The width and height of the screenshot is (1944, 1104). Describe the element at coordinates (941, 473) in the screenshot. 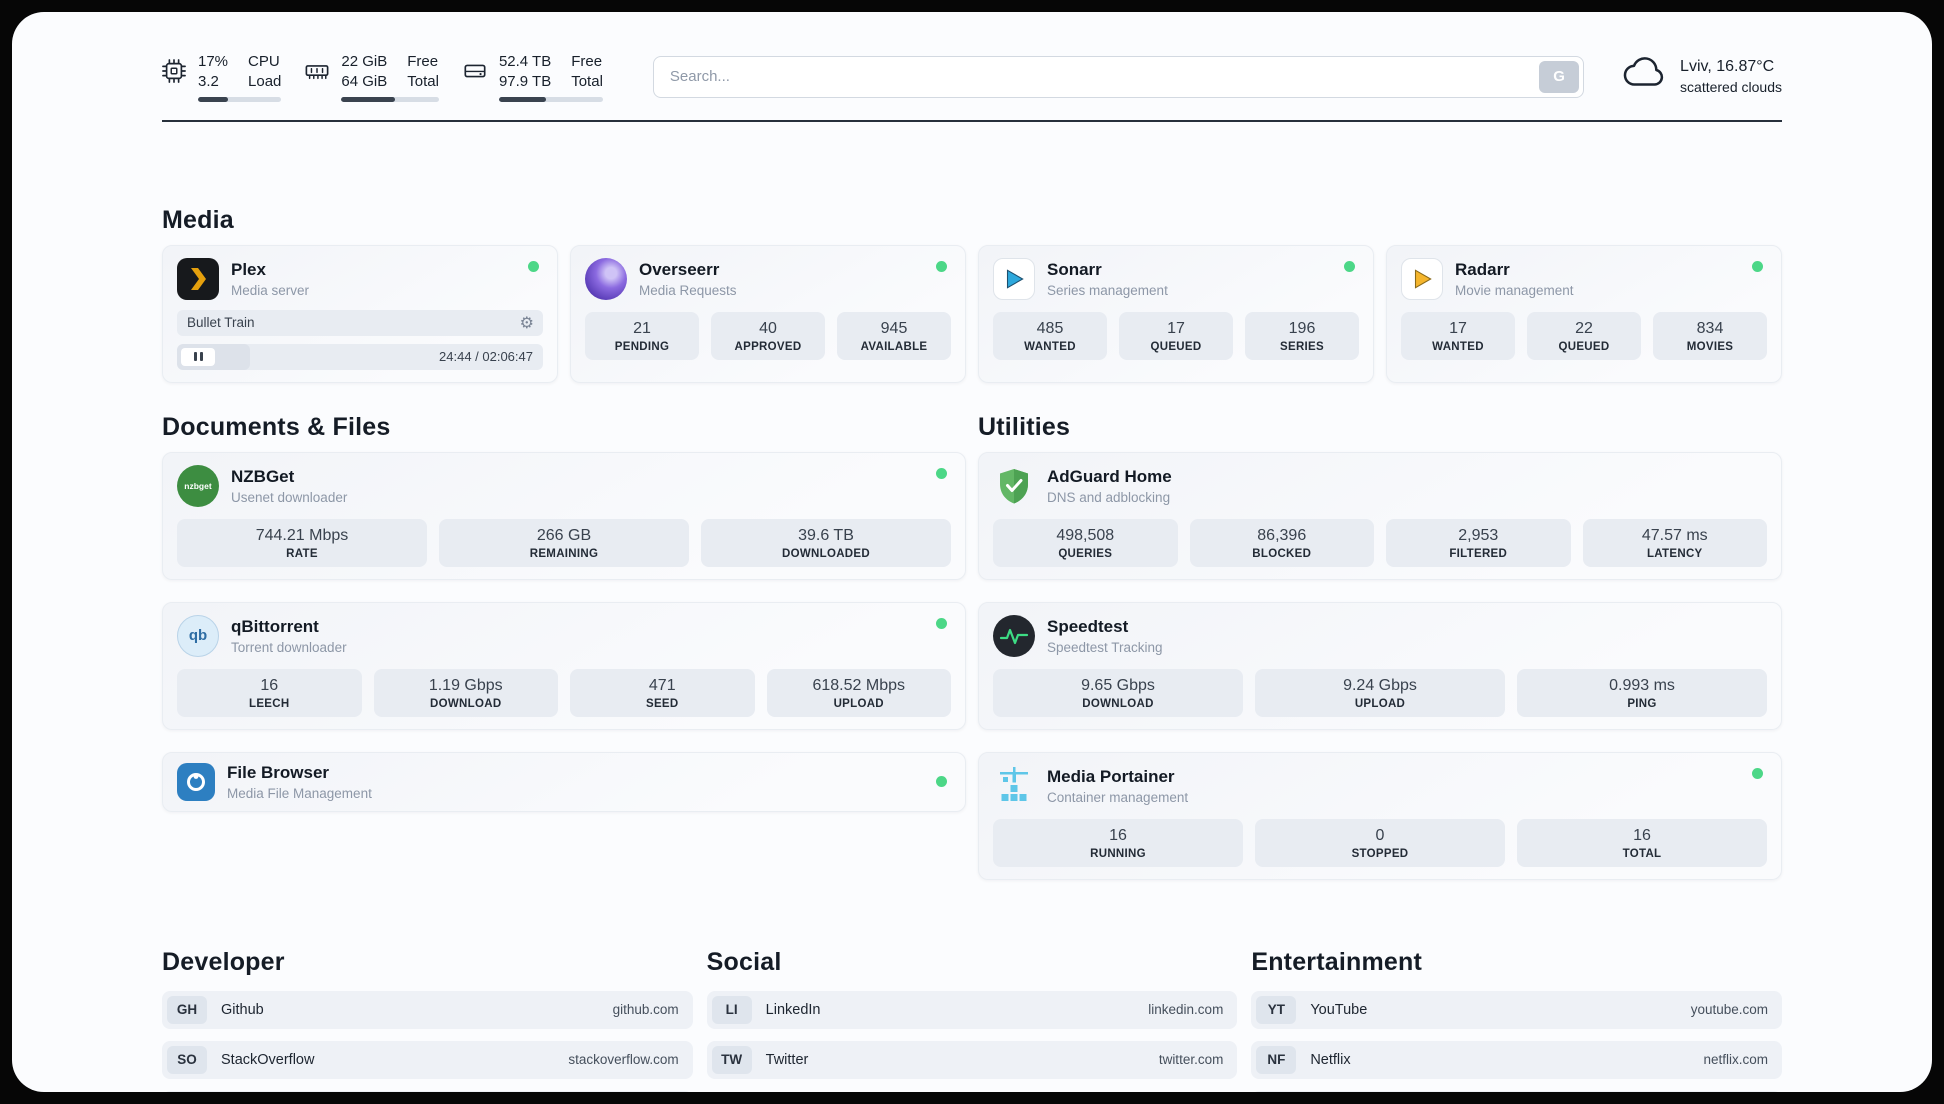

I see `nzbget-status-dot` at that location.